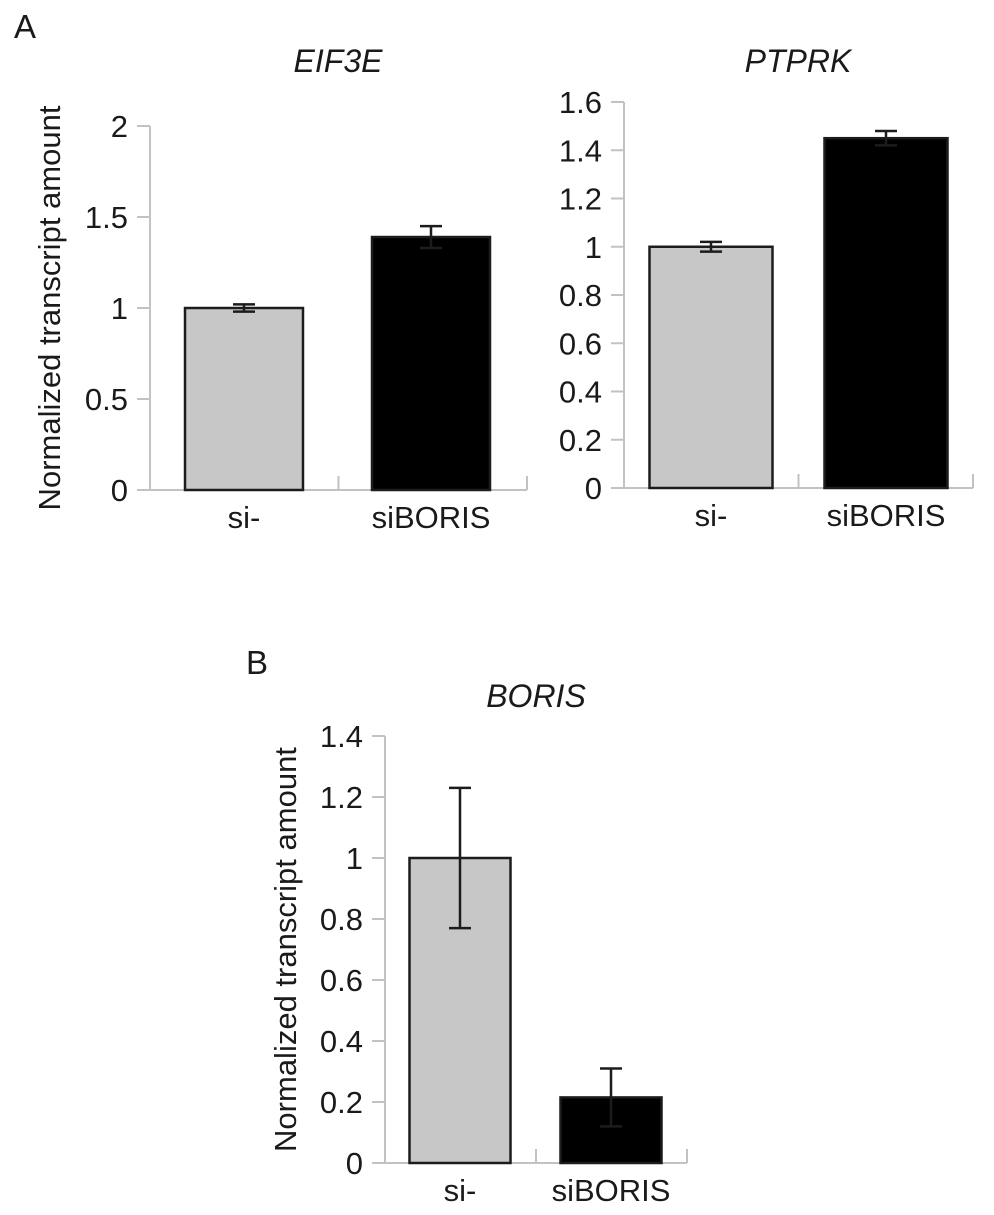  What do you see at coordinates (285, 949) in the screenshot?
I see `boris-ylabel: Normalized transcript amount` at bounding box center [285, 949].